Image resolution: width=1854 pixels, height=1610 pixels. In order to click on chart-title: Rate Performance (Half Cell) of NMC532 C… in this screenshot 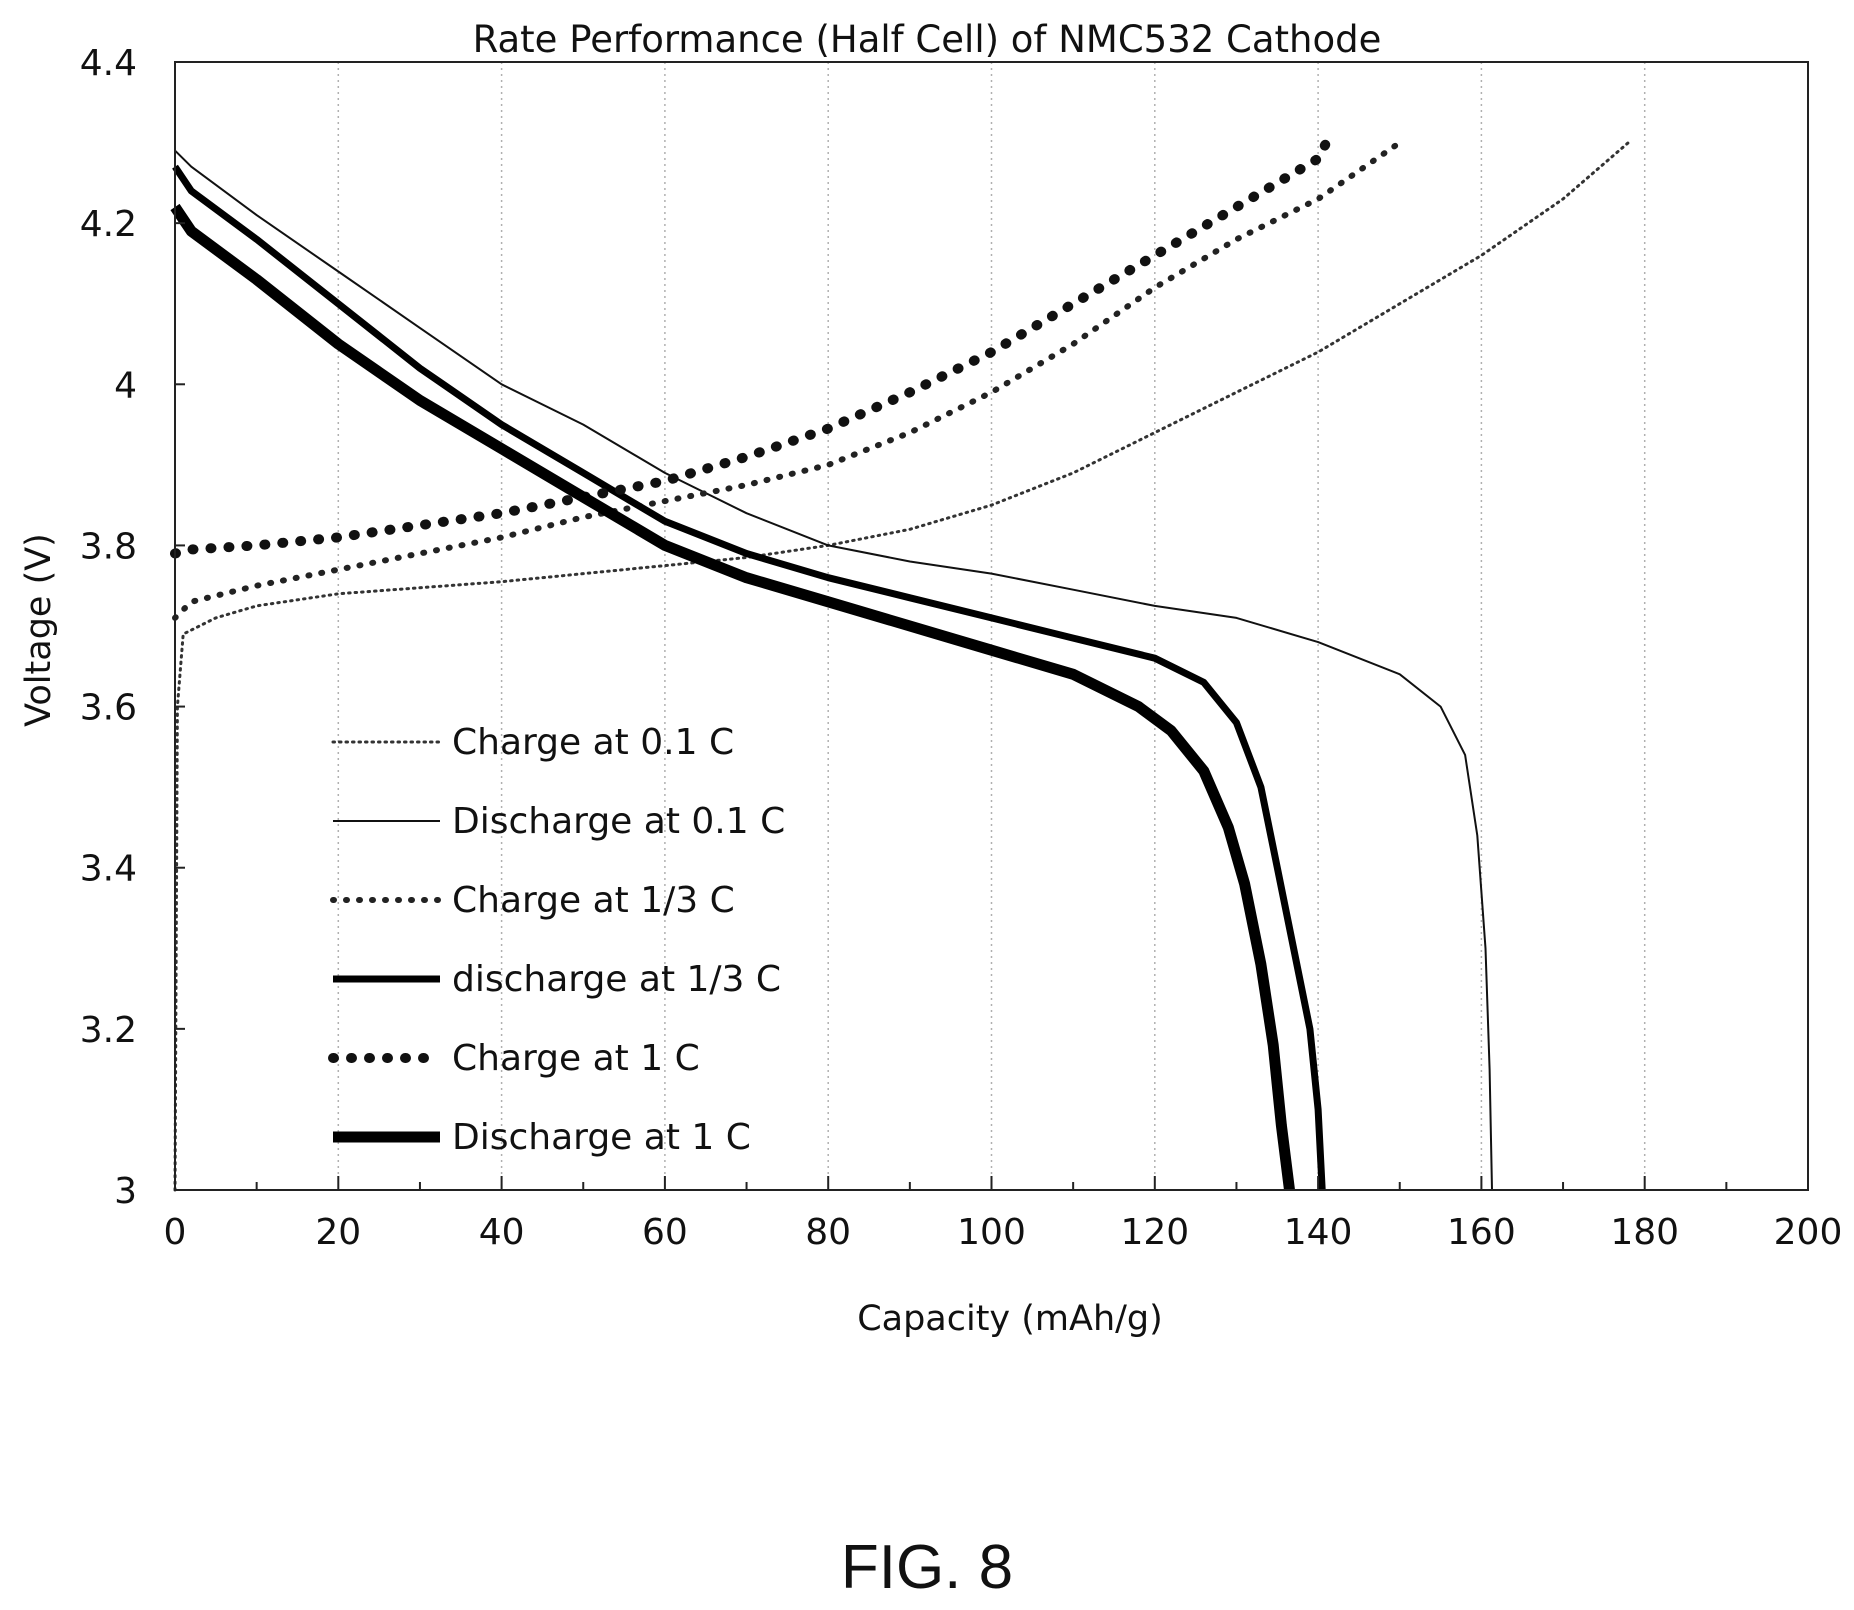, I will do `click(927, 39)`.